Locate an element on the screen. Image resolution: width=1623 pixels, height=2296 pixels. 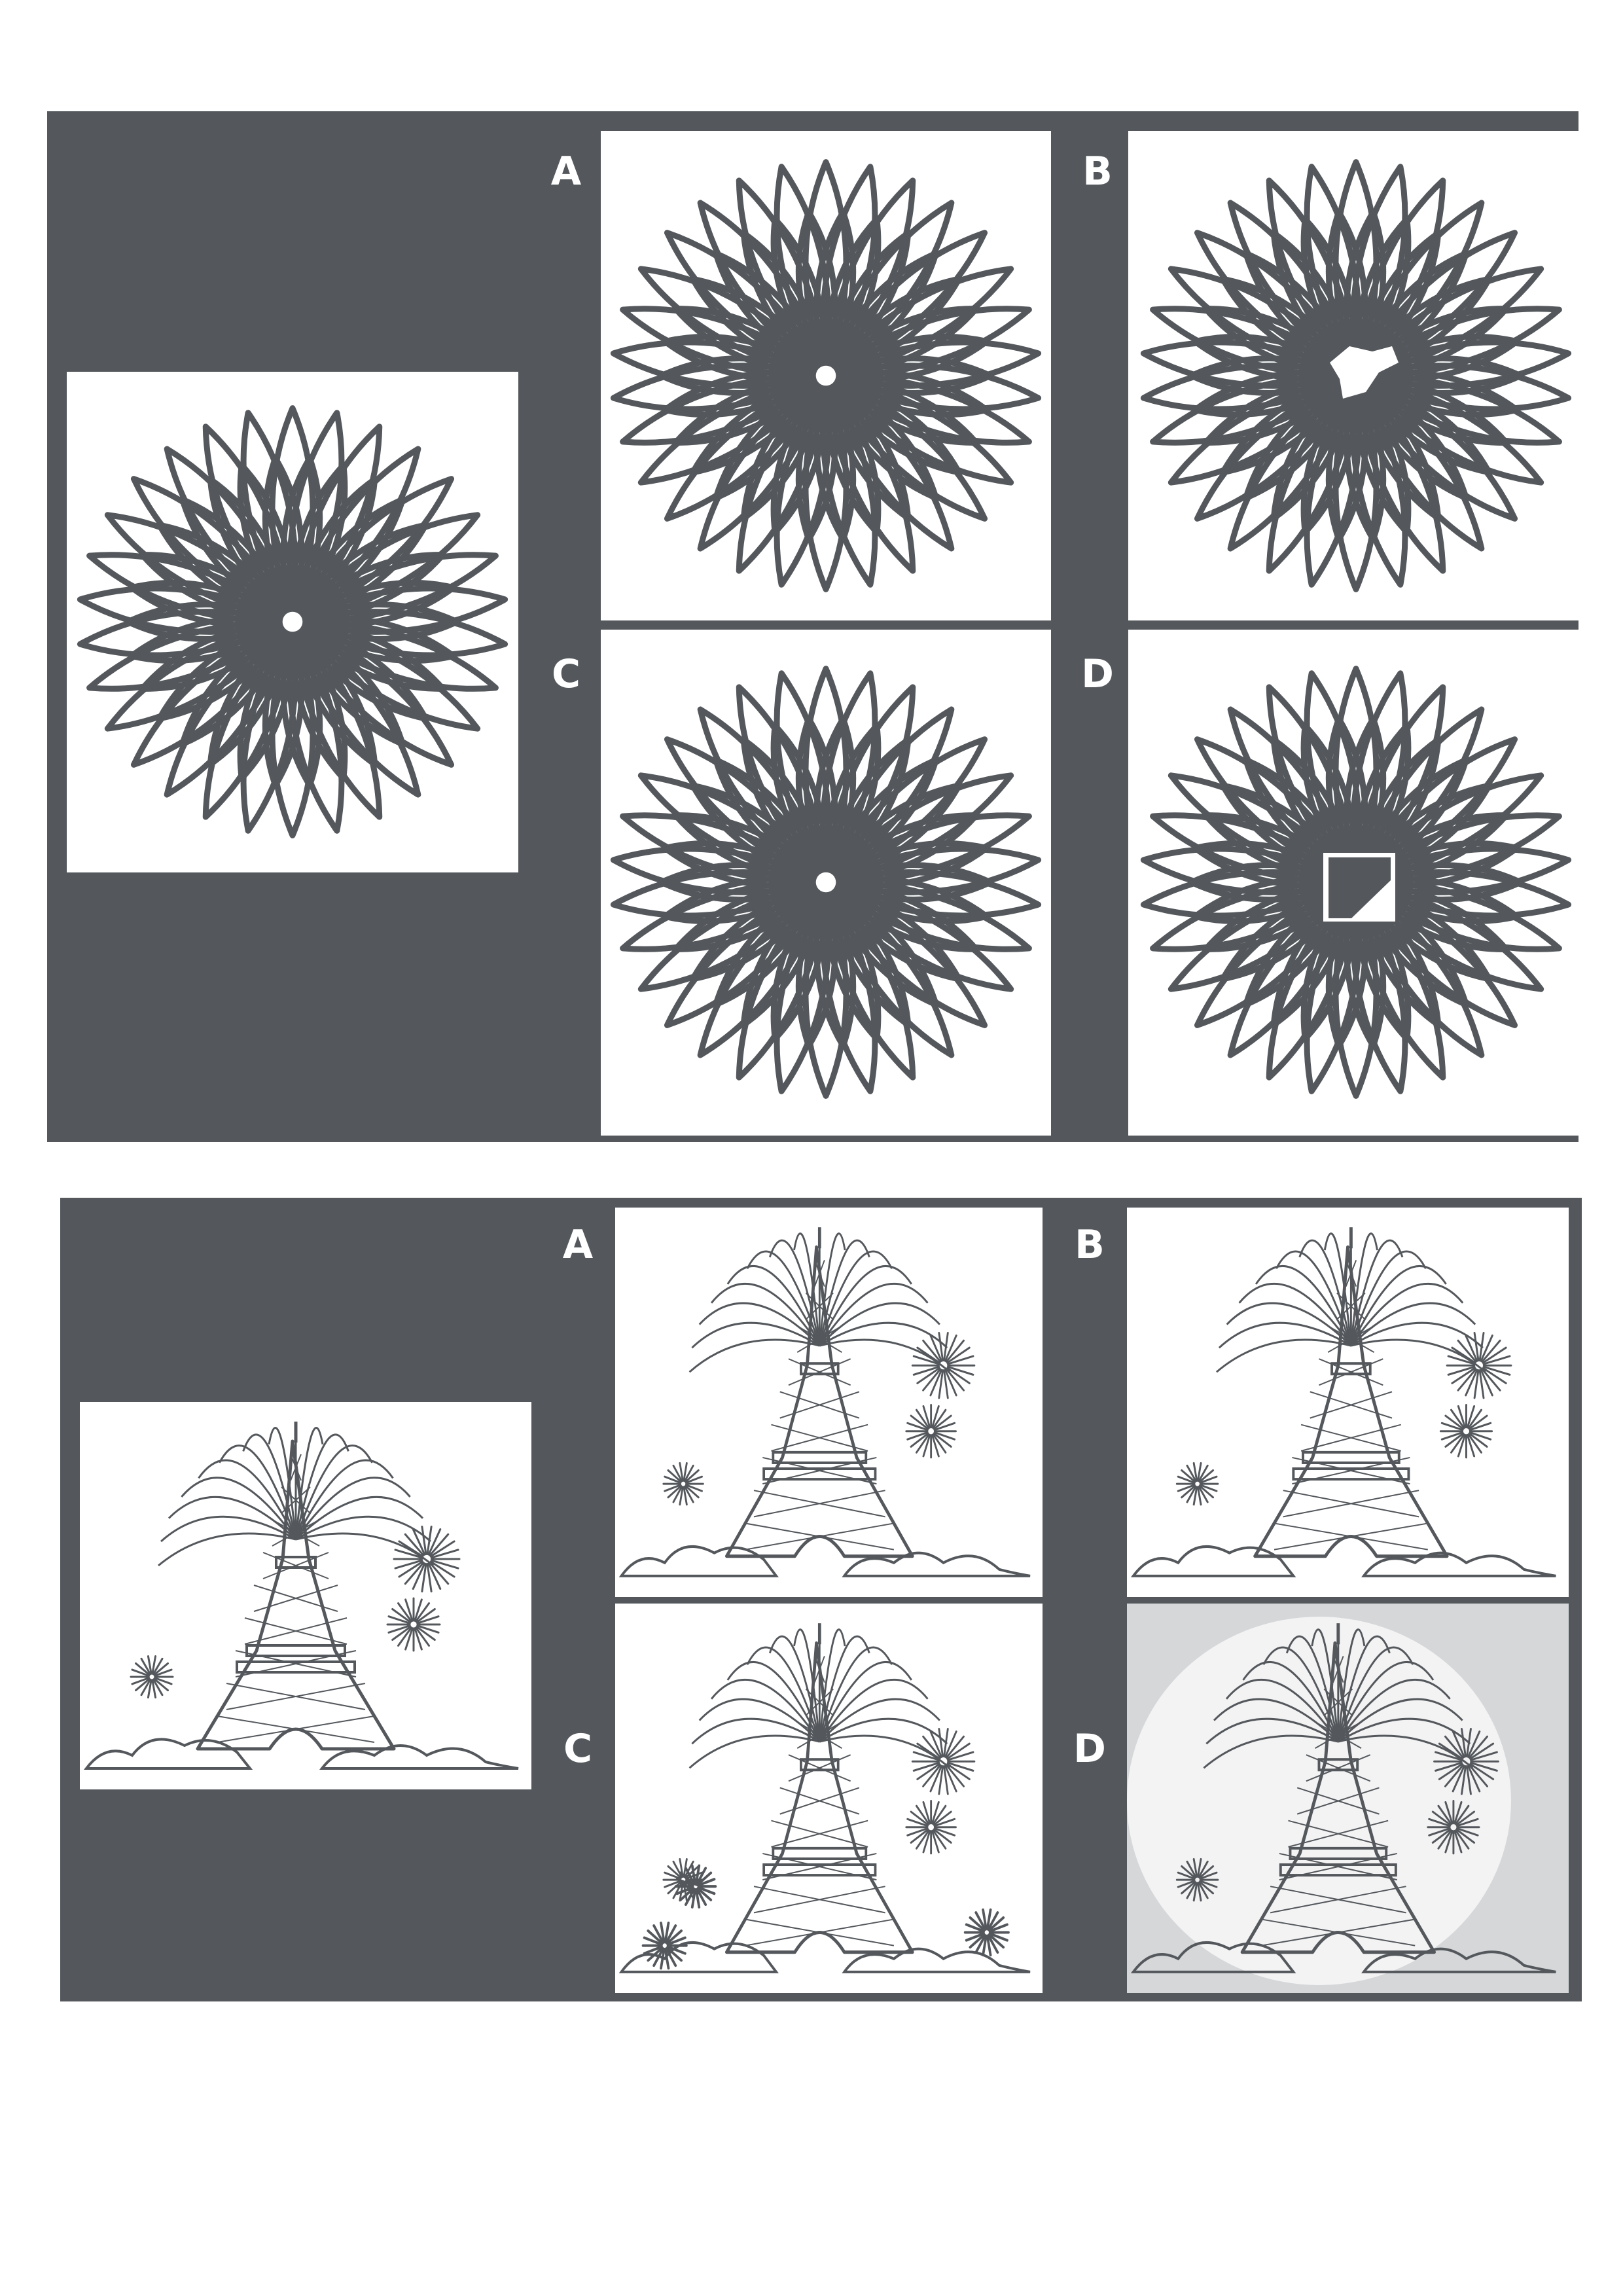
reference-tower-card is located at coordinates (305, 1595).